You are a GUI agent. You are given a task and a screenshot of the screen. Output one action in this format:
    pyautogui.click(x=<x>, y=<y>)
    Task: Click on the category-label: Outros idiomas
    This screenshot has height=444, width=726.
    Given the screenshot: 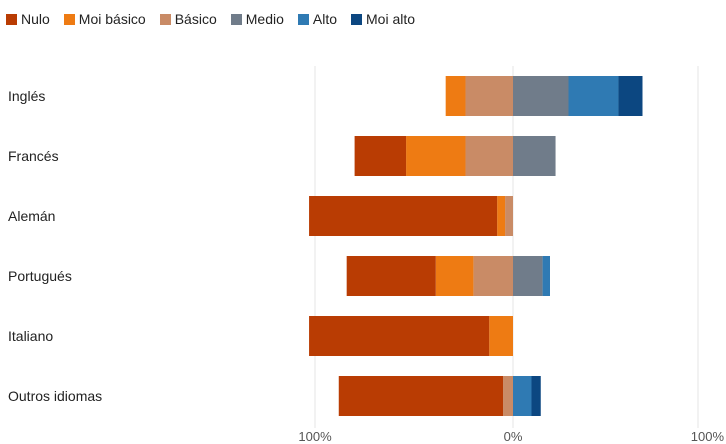 What is the action you would take?
    pyautogui.click(x=55, y=396)
    